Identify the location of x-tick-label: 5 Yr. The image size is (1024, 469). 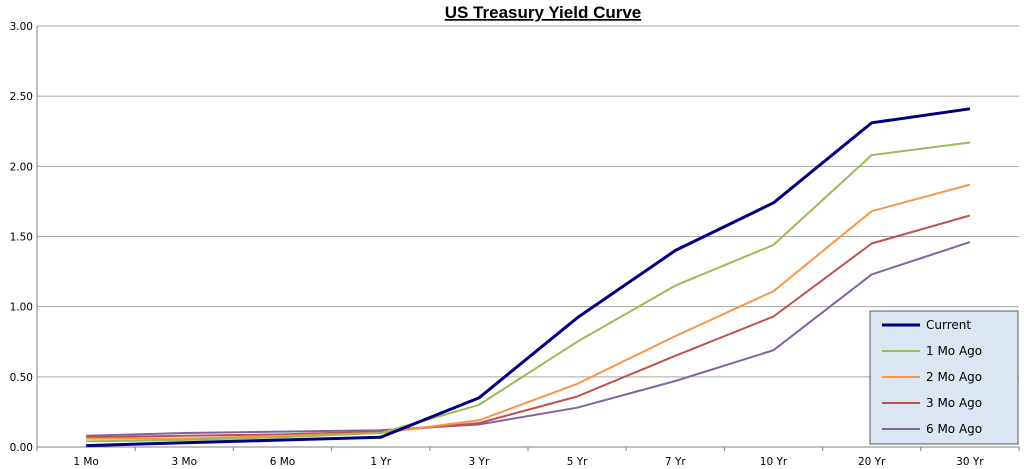
(577, 462).